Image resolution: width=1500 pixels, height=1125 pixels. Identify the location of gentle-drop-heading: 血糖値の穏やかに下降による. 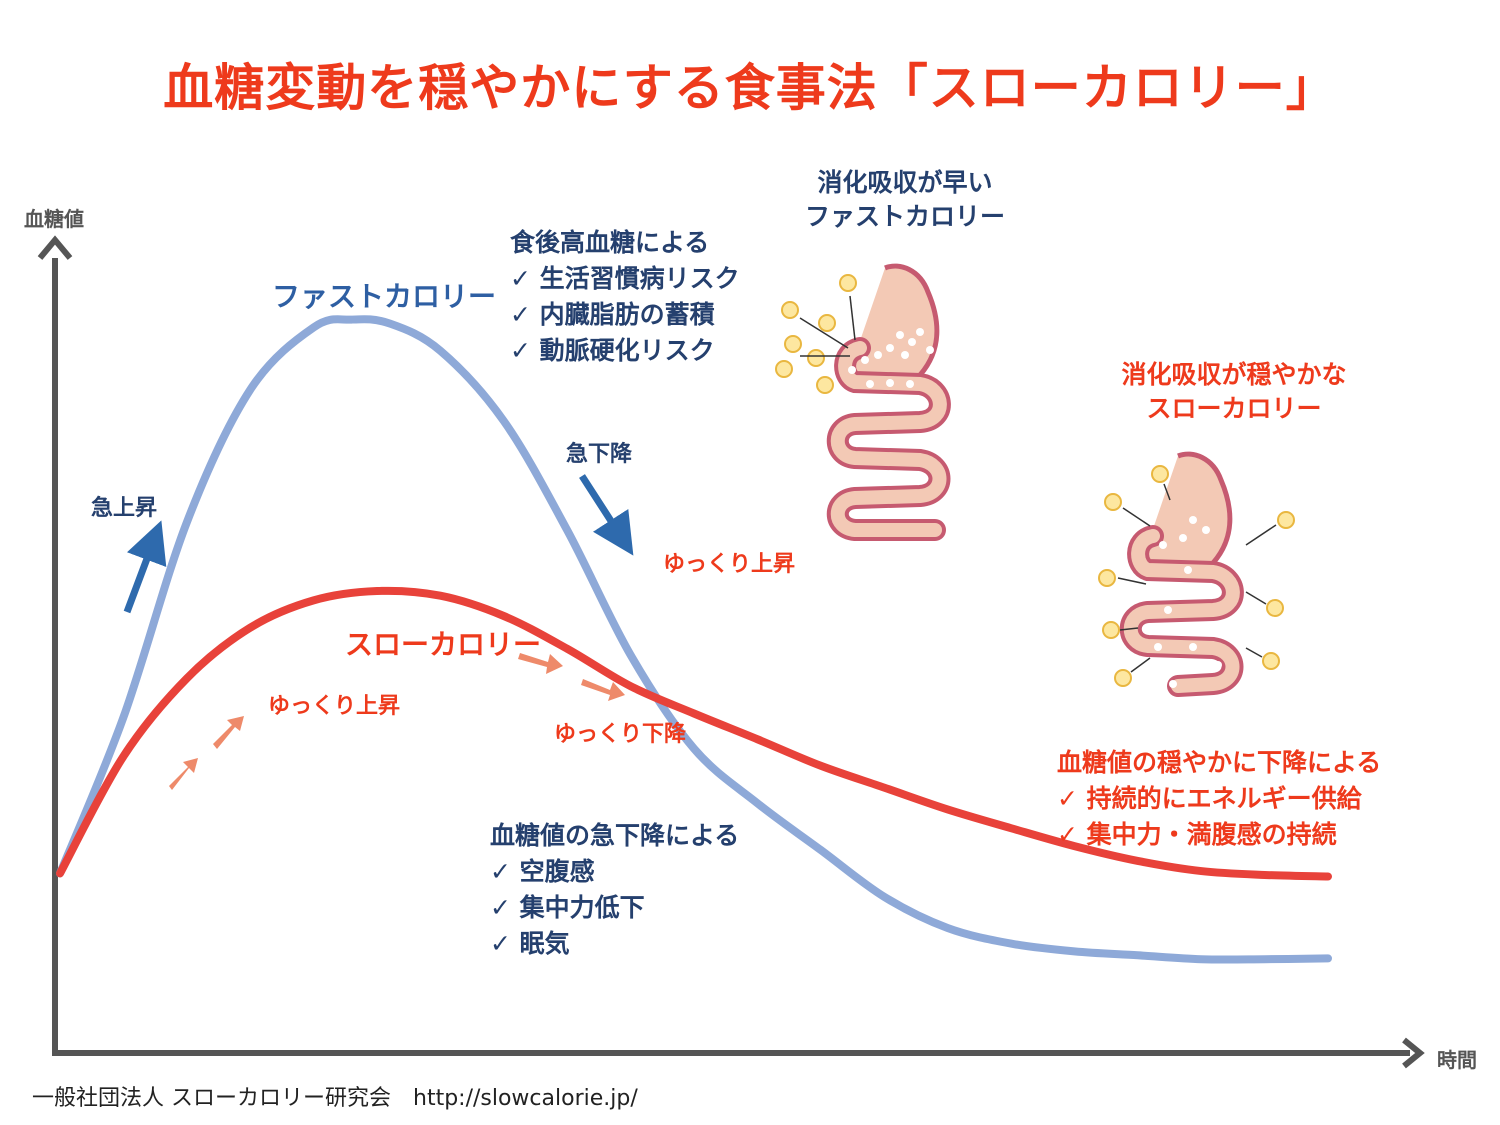
(1219, 762).